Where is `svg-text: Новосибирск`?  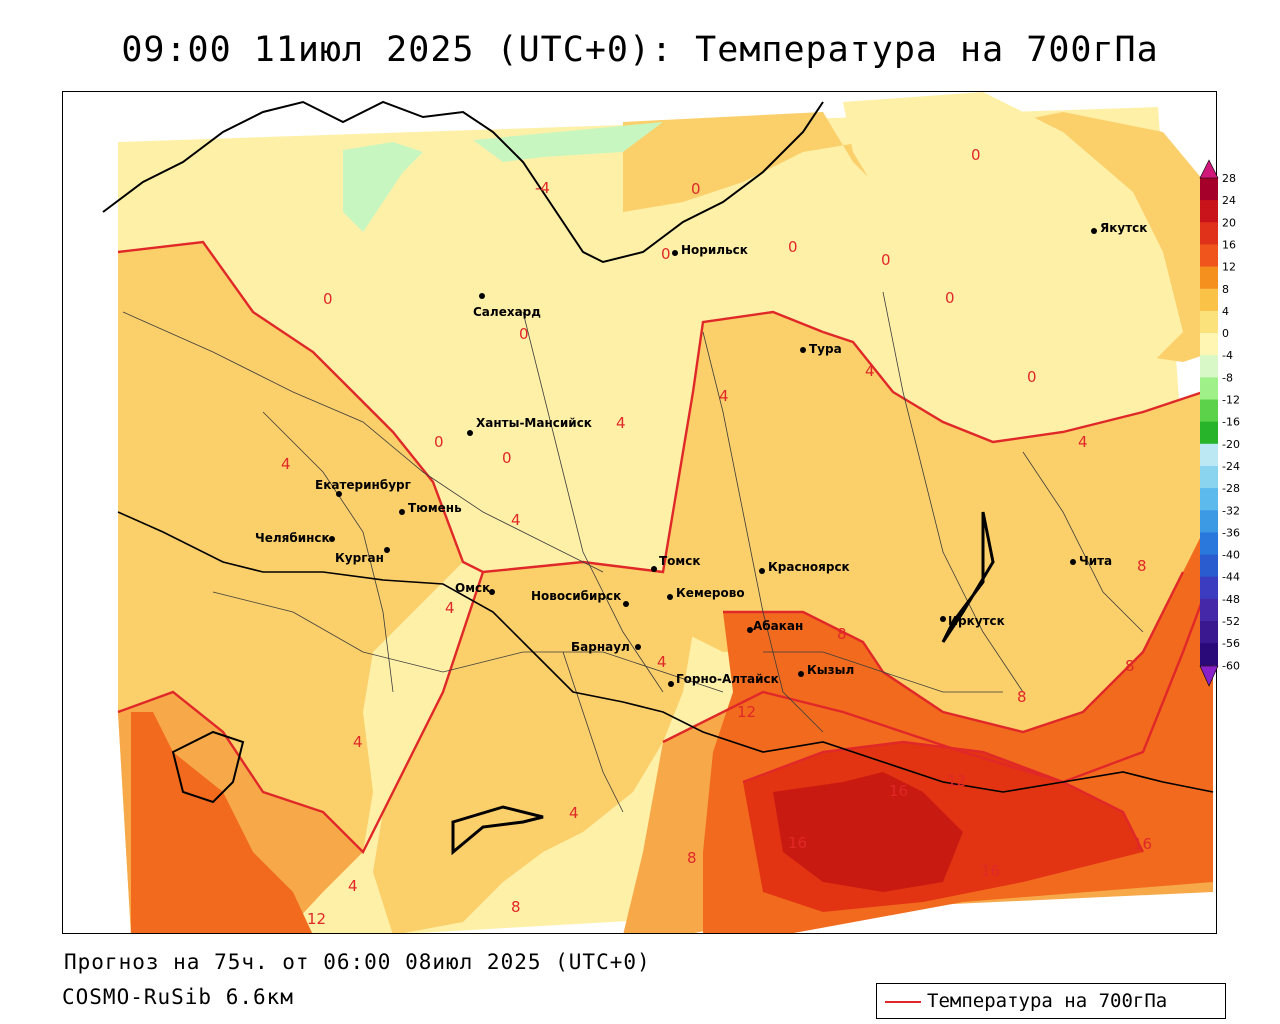 svg-text: Новосибирск is located at coordinates (576, 596).